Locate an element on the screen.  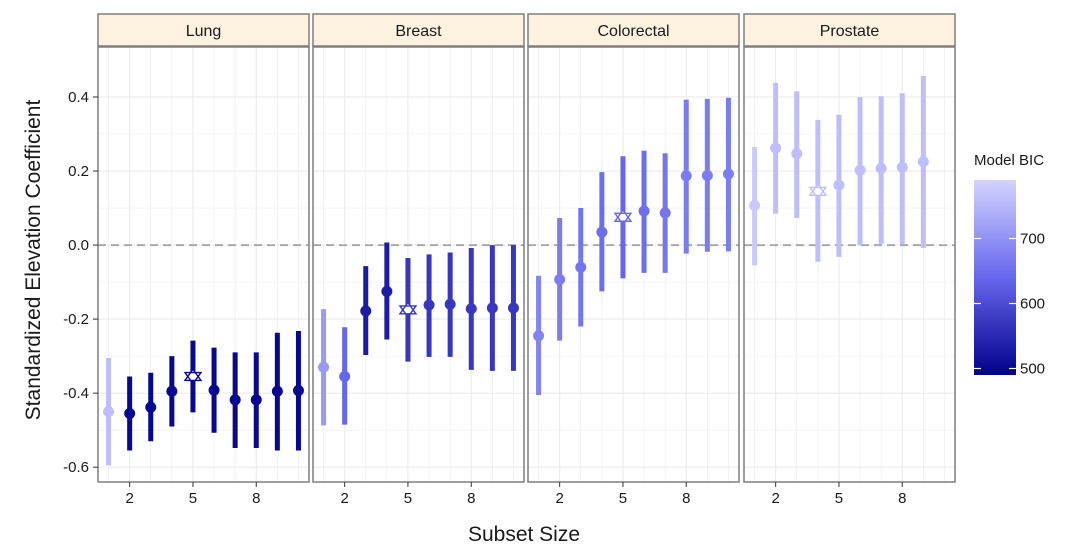
y-tick-label: -0.6 is located at coordinates (76, 467).